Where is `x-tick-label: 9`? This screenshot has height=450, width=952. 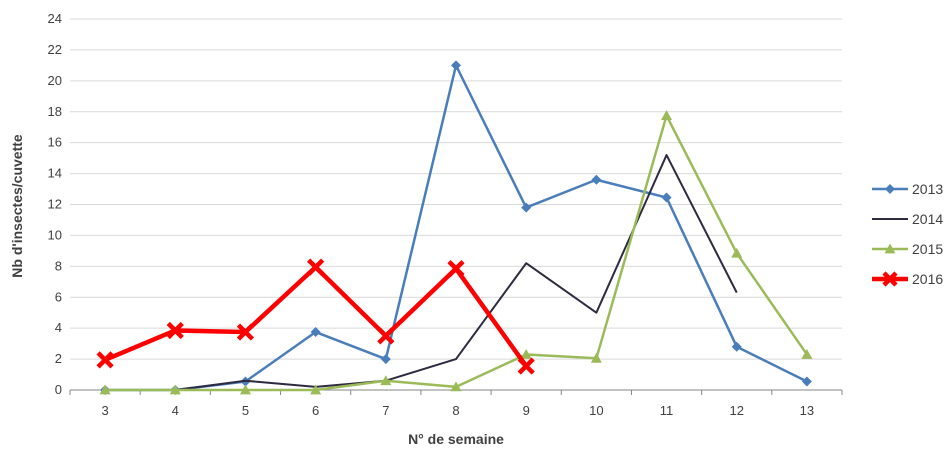
x-tick-label: 9 is located at coordinates (526, 410).